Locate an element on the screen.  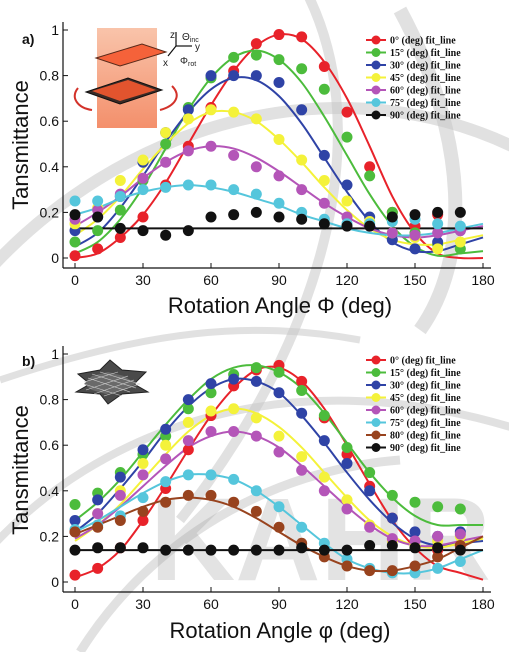
y-tick-label: 0.4 is located at coordinates (50, 491).